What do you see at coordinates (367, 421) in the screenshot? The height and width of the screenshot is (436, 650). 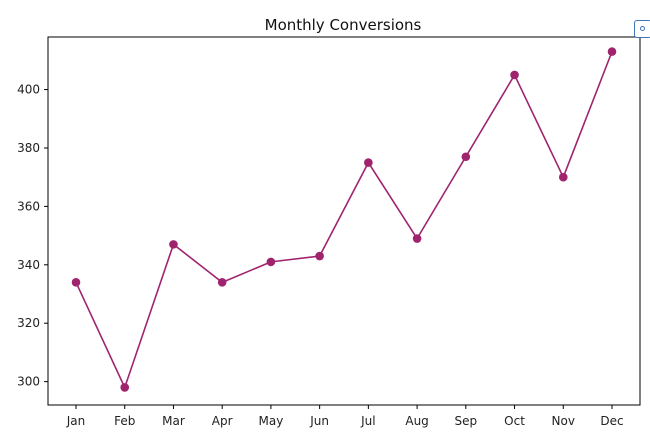 I see `x-tick-label: Jul` at bounding box center [367, 421].